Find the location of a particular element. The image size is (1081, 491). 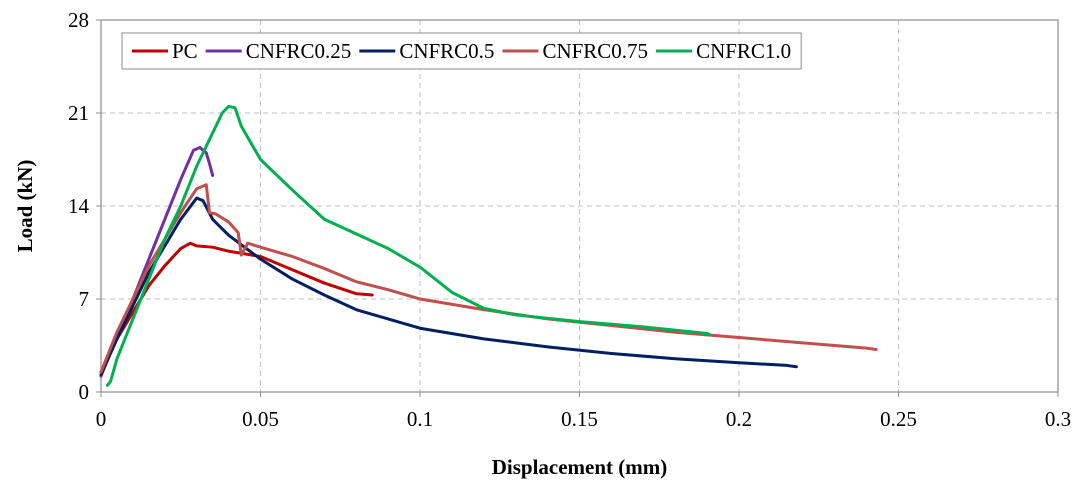

x-tick-label-1: 0.05 is located at coordinates (260, 419).